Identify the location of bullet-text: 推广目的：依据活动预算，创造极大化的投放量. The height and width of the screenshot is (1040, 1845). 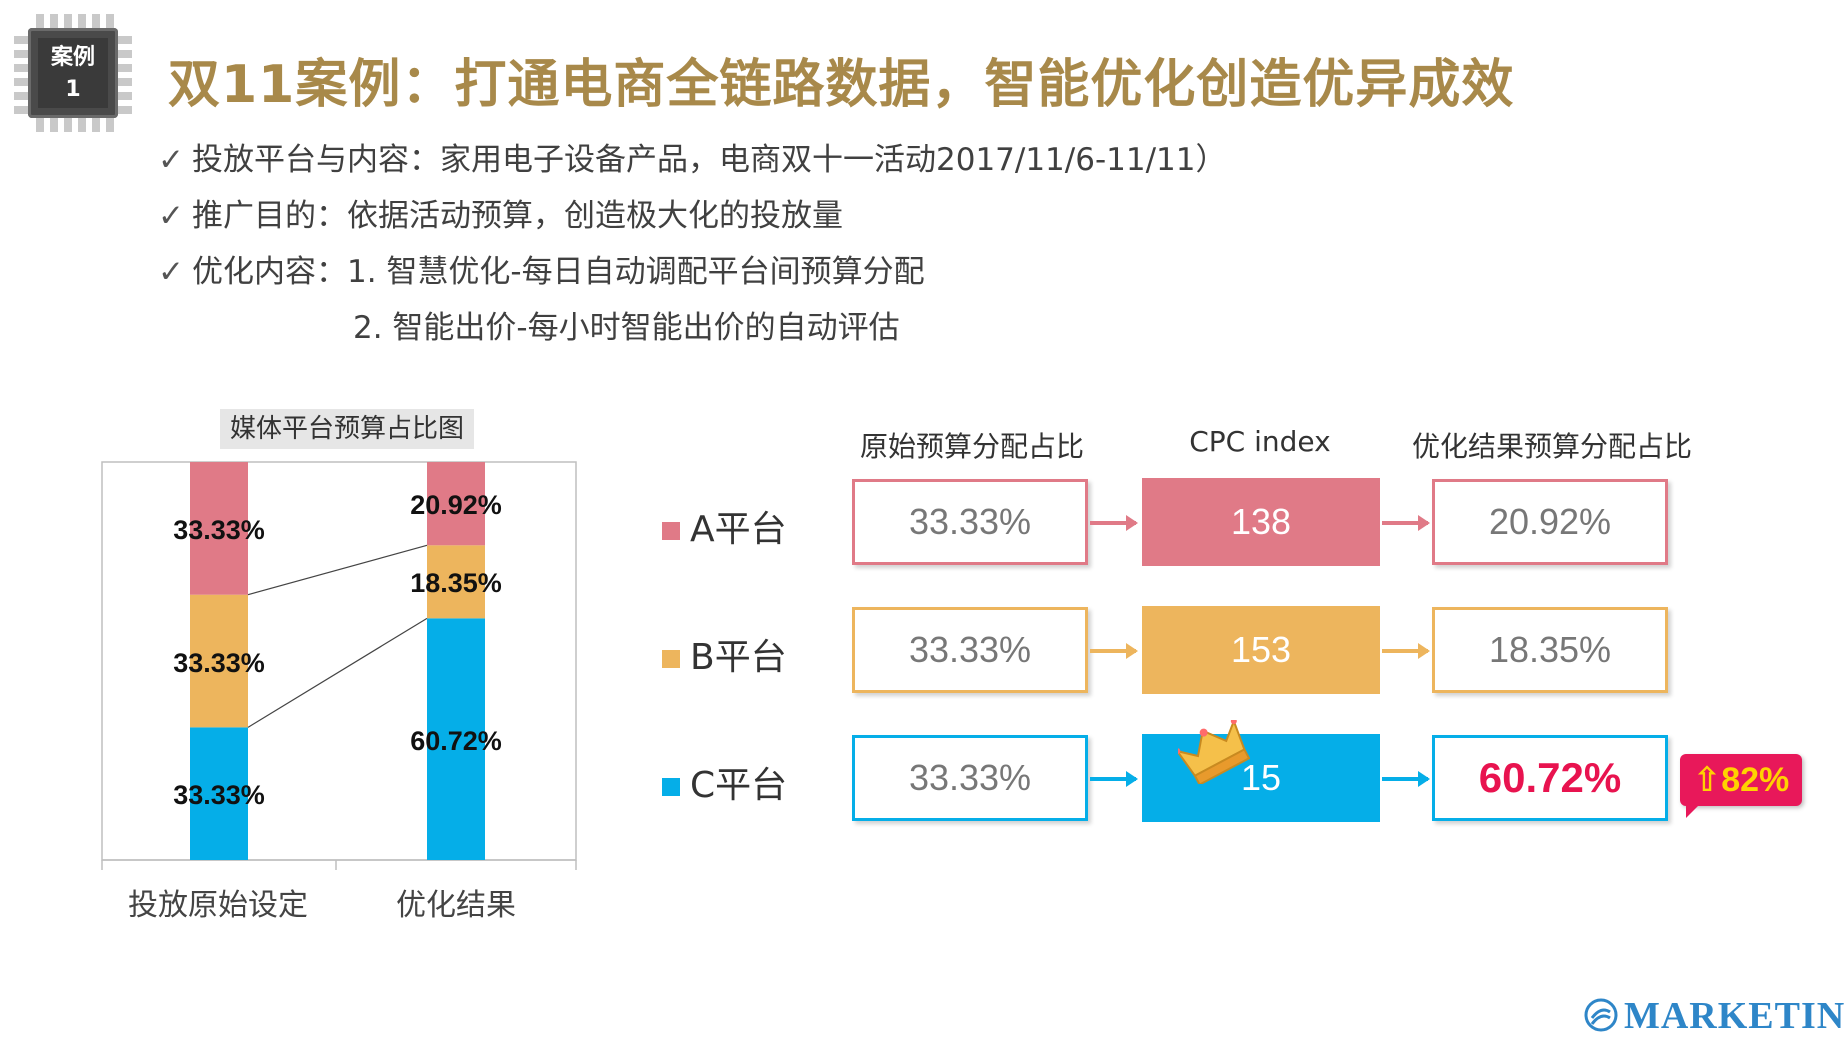
(517, 216).